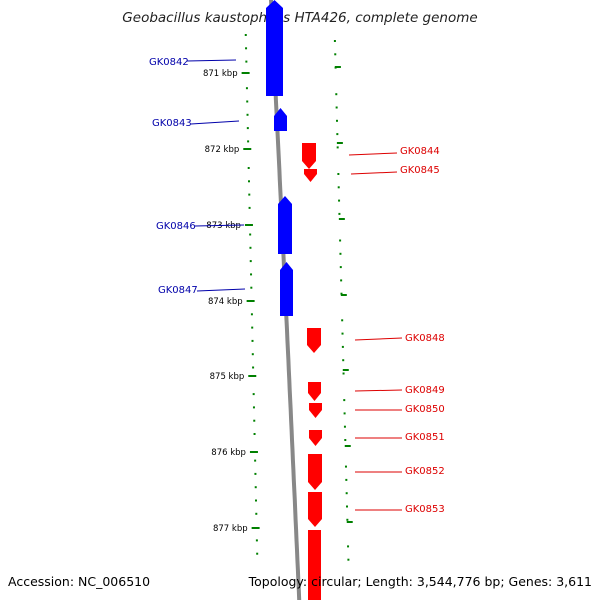 This screenshot has height=600, width=600. I want to click on gene-arrow-gk0852, so click(315, 472).